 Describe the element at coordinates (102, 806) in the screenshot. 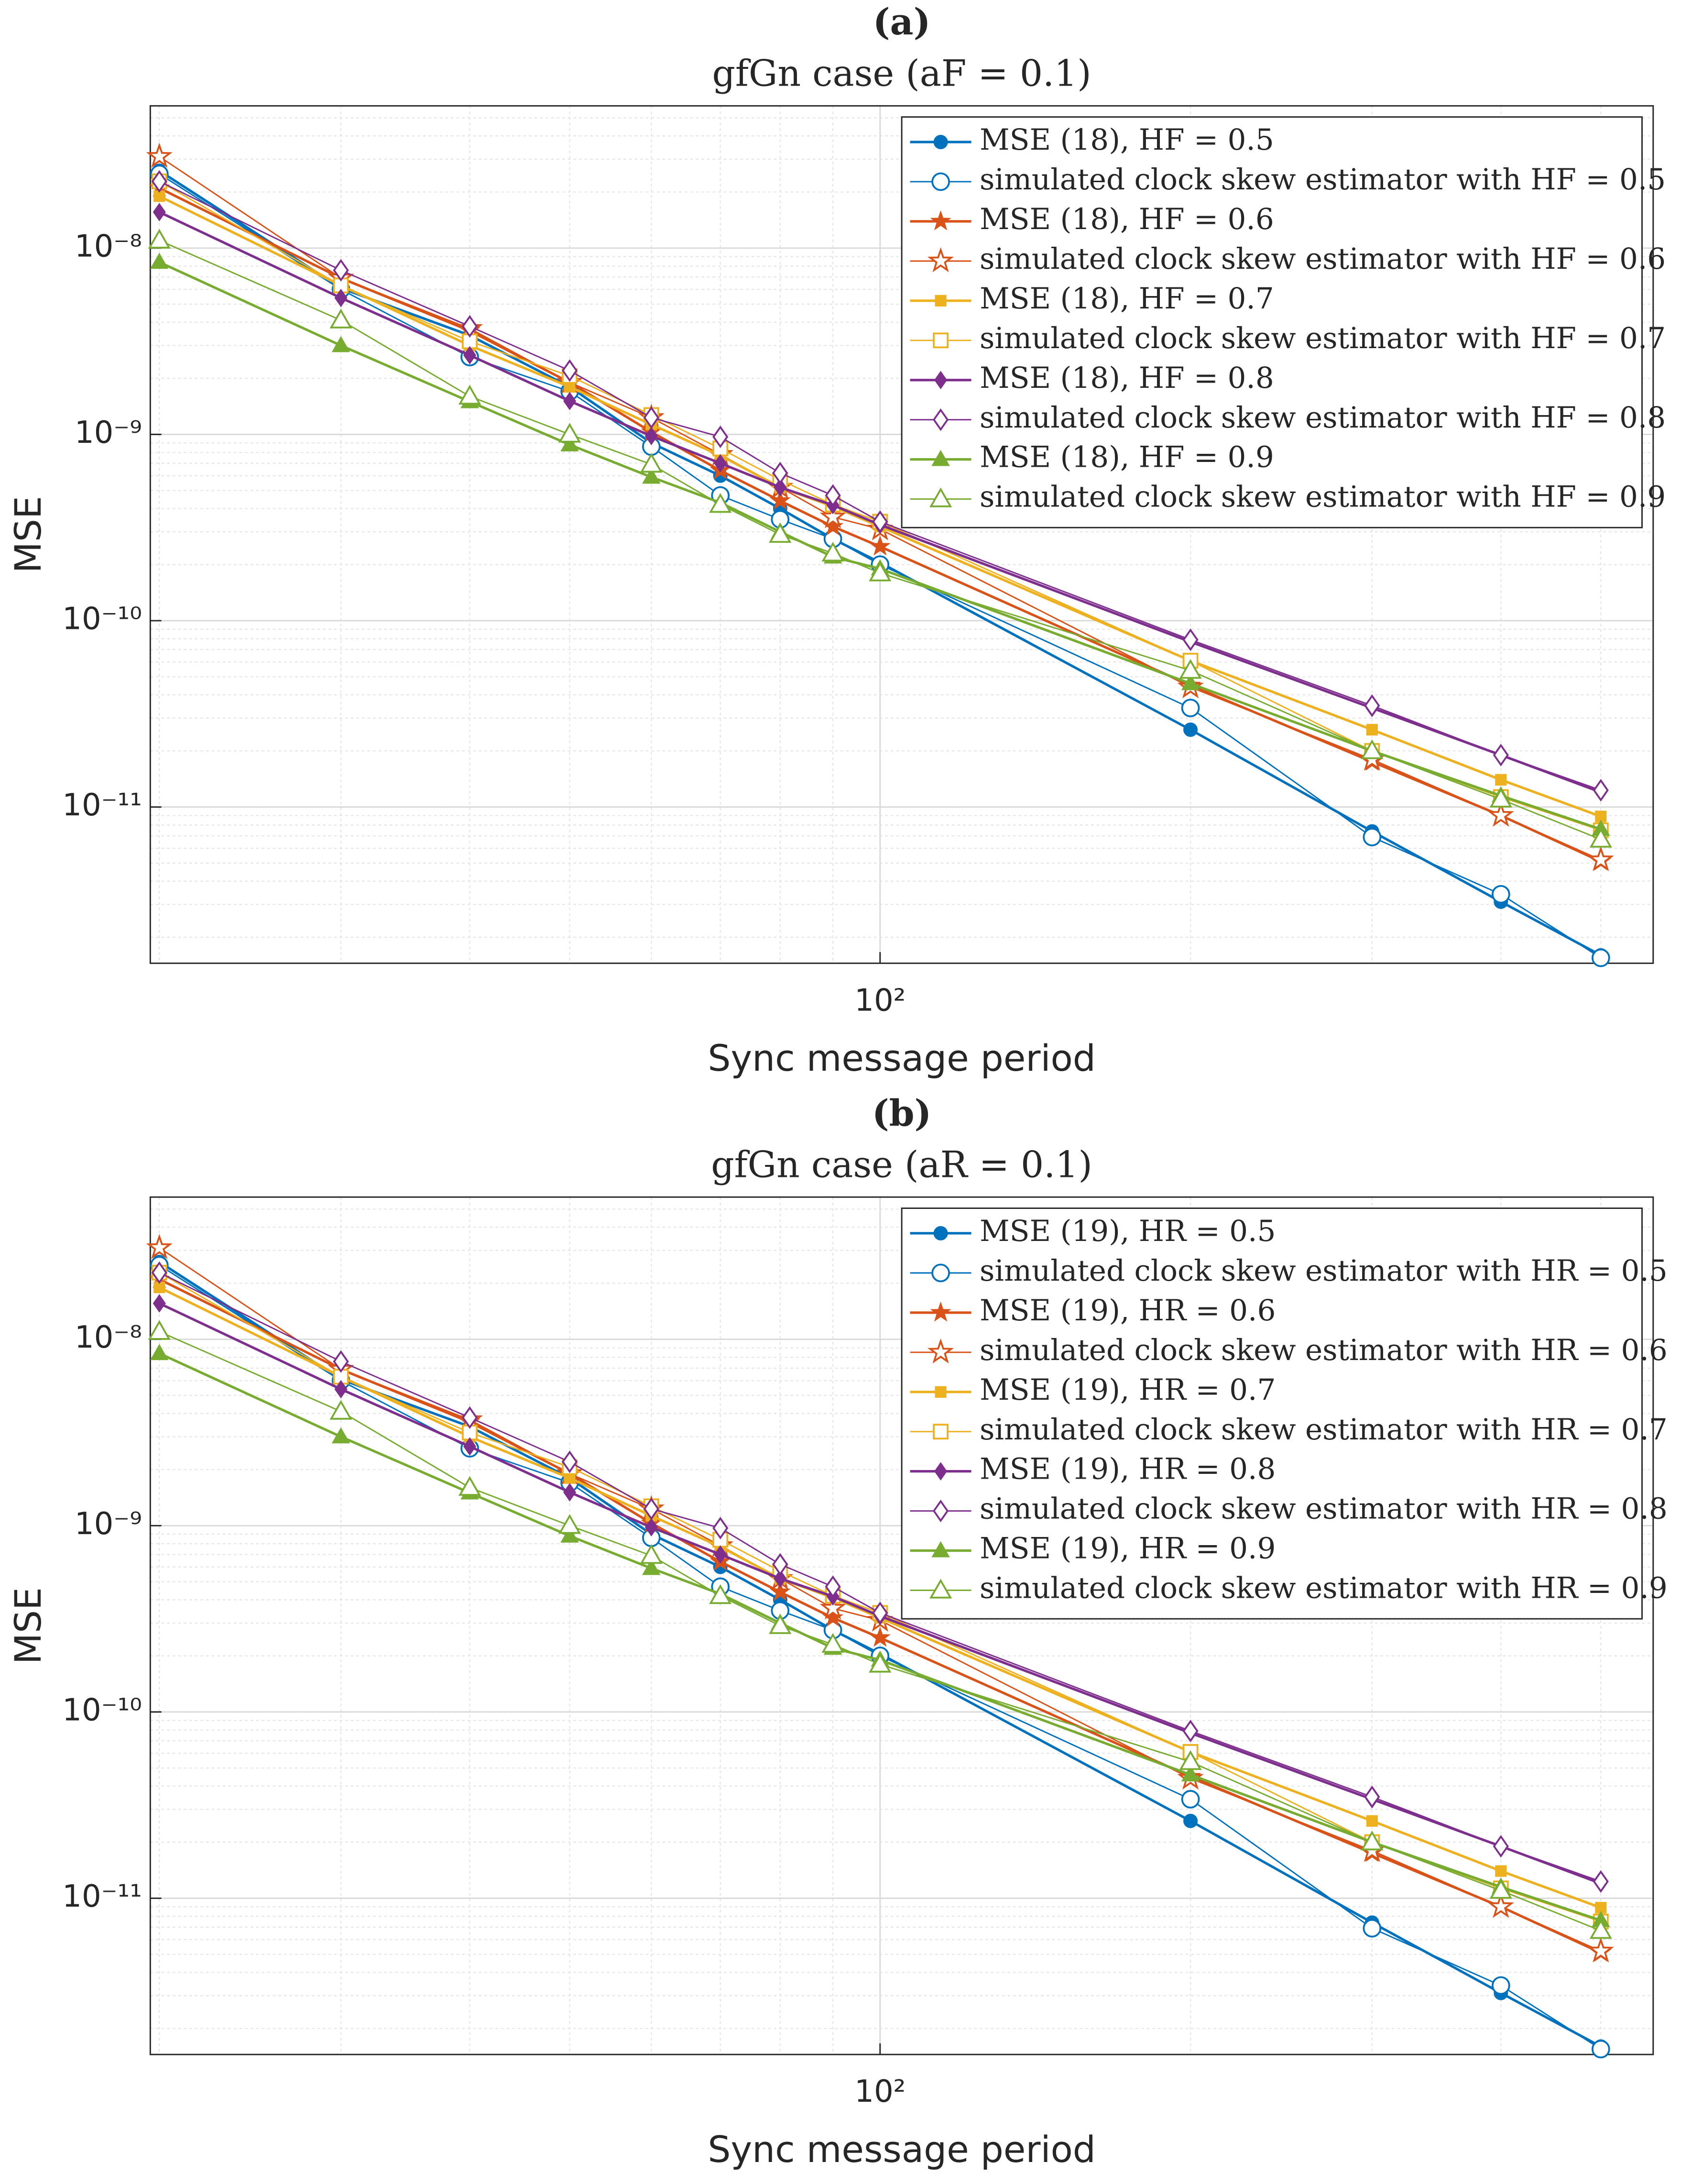

I see `y-tick-label: 10⁻¹¹` at that location.